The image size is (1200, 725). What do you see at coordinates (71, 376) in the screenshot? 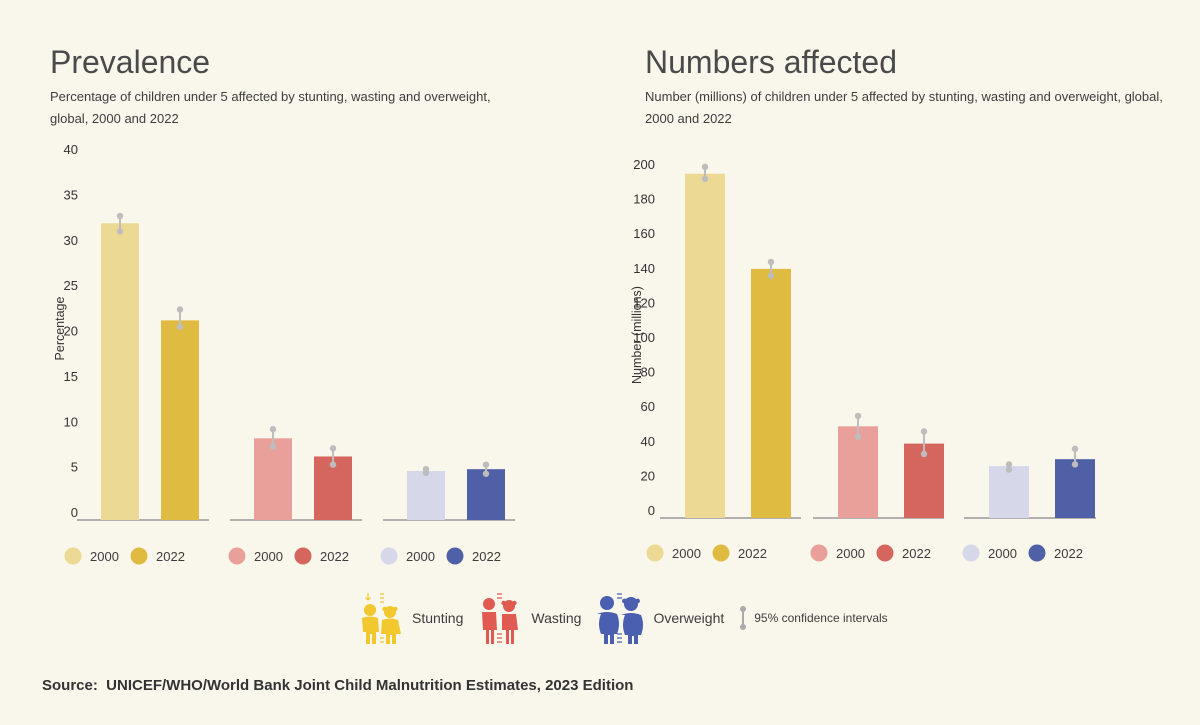
I see `y-tick-label: 15` at bounding box center [71, 376].